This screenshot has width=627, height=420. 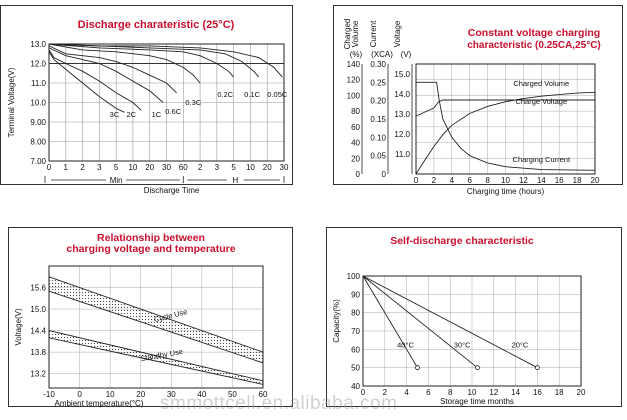 What do you see at coordinates (193, 102) in the screenshot?
I see `series-label: 0.3C` at bounding box center [193, 102].